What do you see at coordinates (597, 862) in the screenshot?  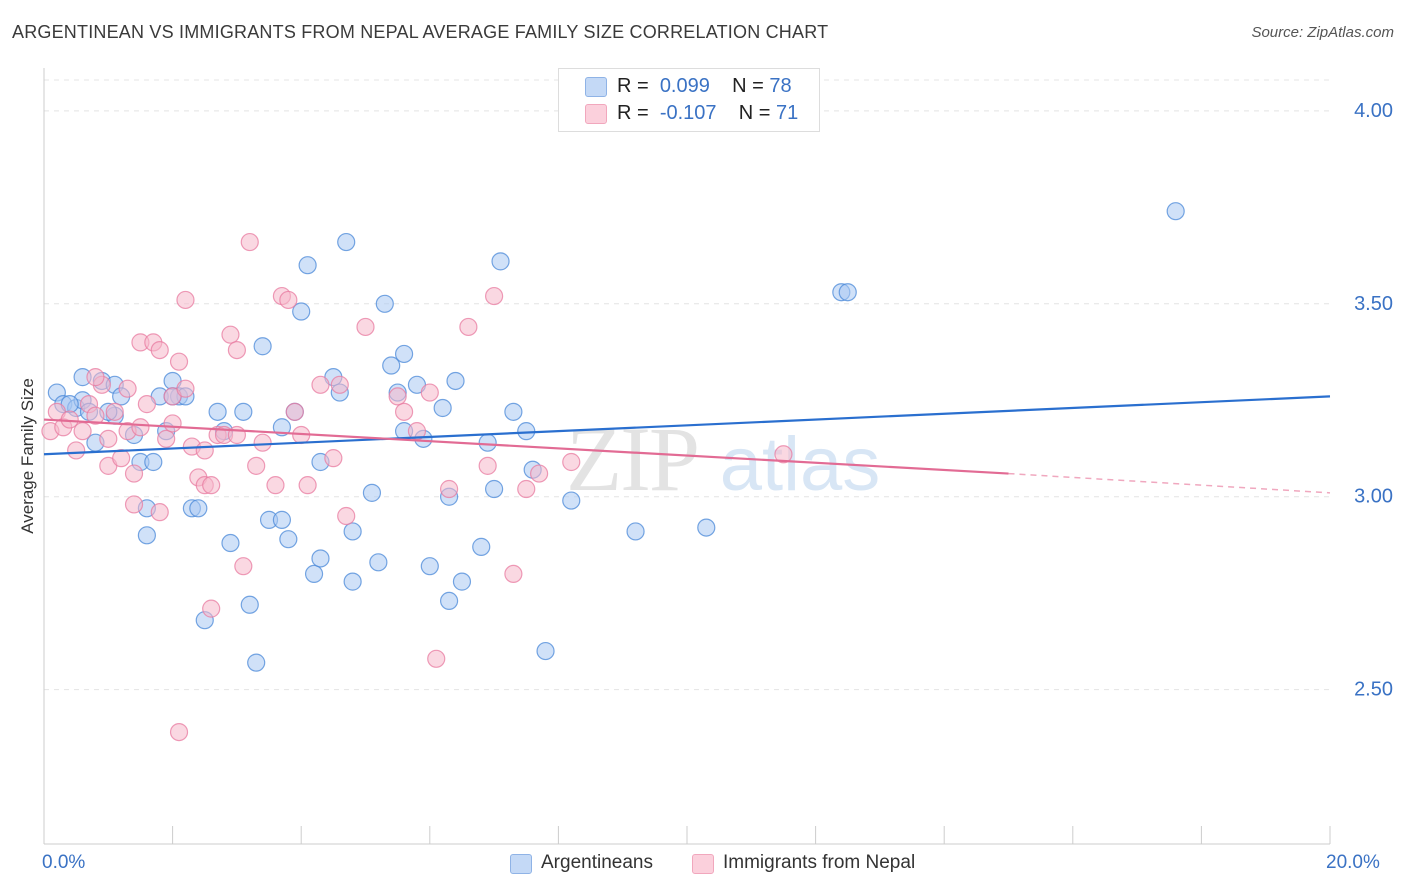 I see `legend-label-argentineans: Argentineans` at bounding box center [597, 862].